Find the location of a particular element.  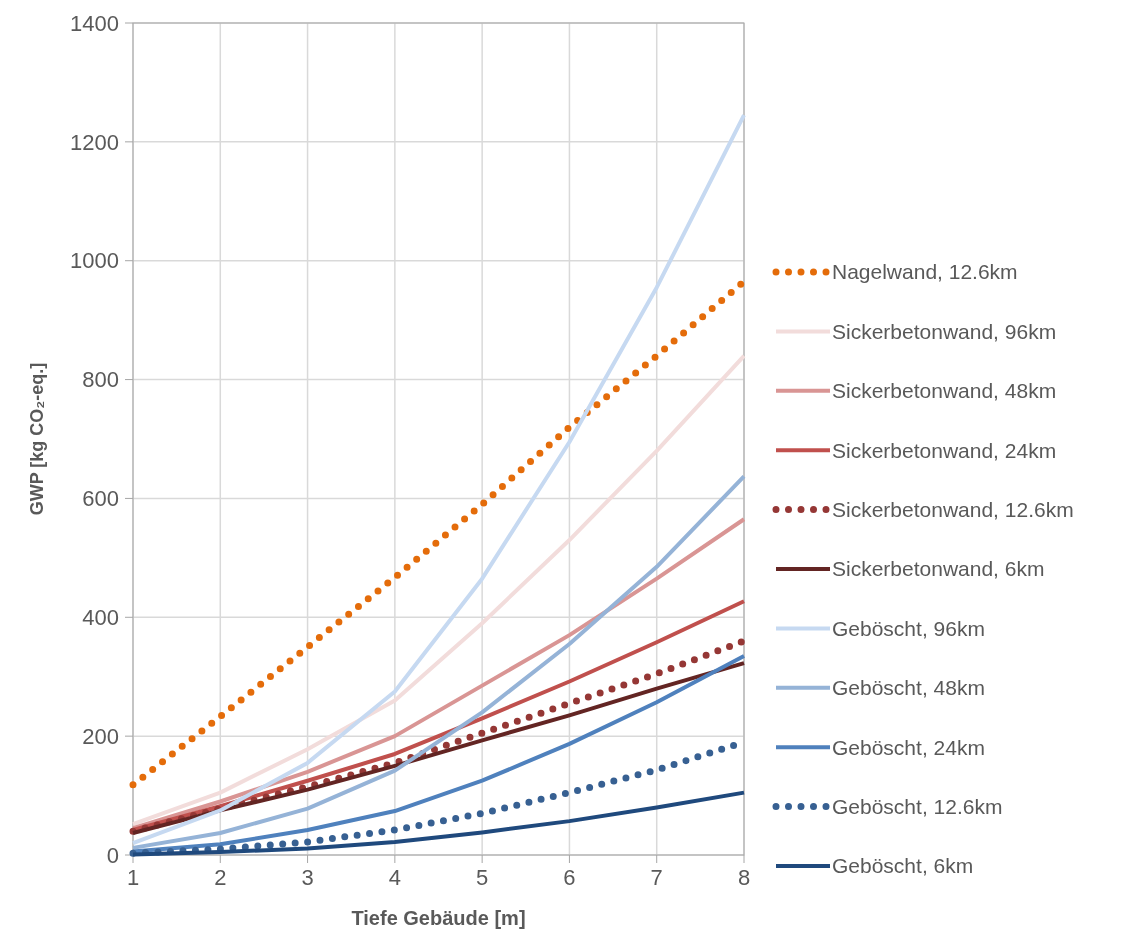

legend-label: Geböscht, 24km is located at coordinates (908, 747).